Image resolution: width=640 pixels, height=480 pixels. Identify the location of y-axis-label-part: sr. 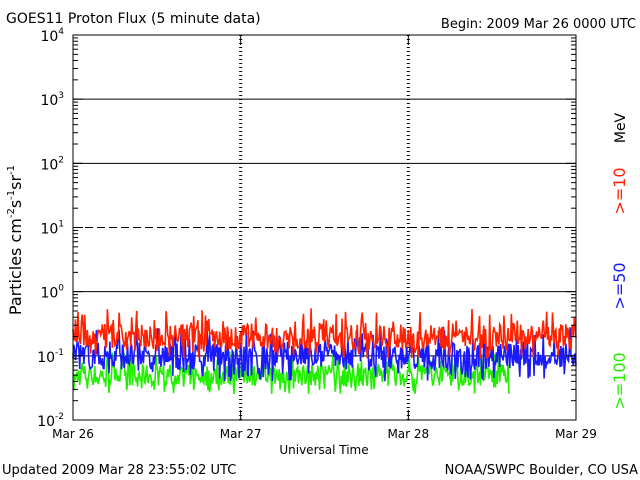
(15, 182).